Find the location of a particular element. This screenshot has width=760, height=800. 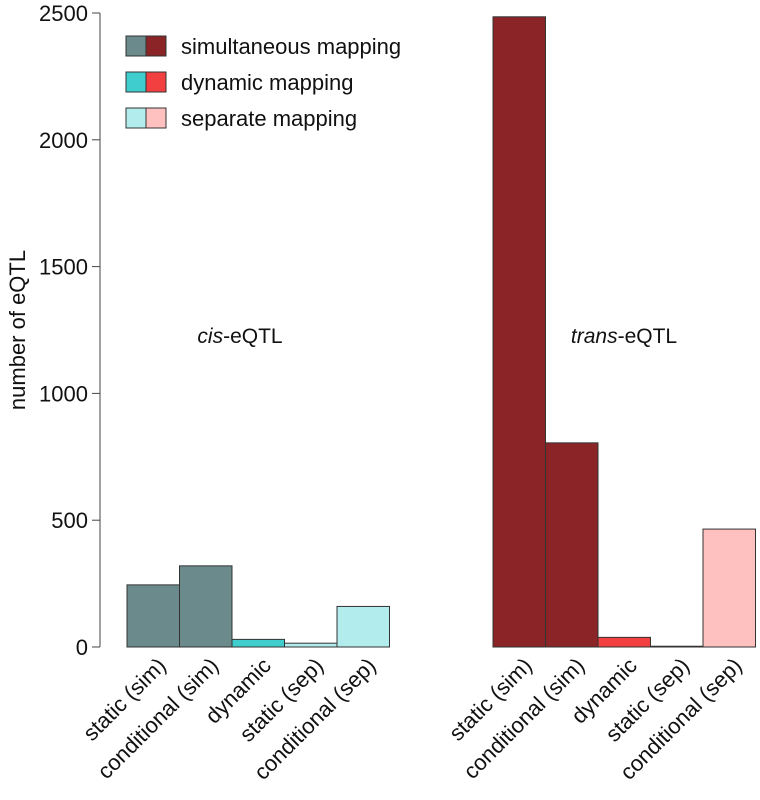

y-tick-label: 500 is located at coordinates (69, 520).